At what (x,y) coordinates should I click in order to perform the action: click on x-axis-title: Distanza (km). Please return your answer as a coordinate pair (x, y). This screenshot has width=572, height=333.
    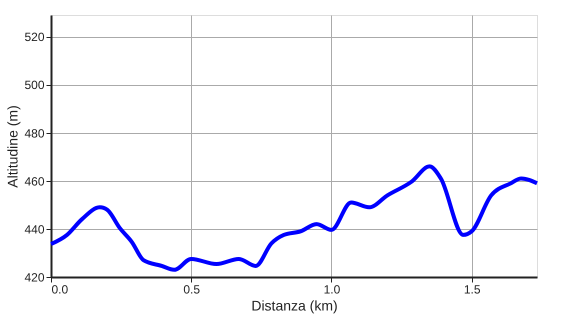
    Looking at the image, I should click on (294, 306).